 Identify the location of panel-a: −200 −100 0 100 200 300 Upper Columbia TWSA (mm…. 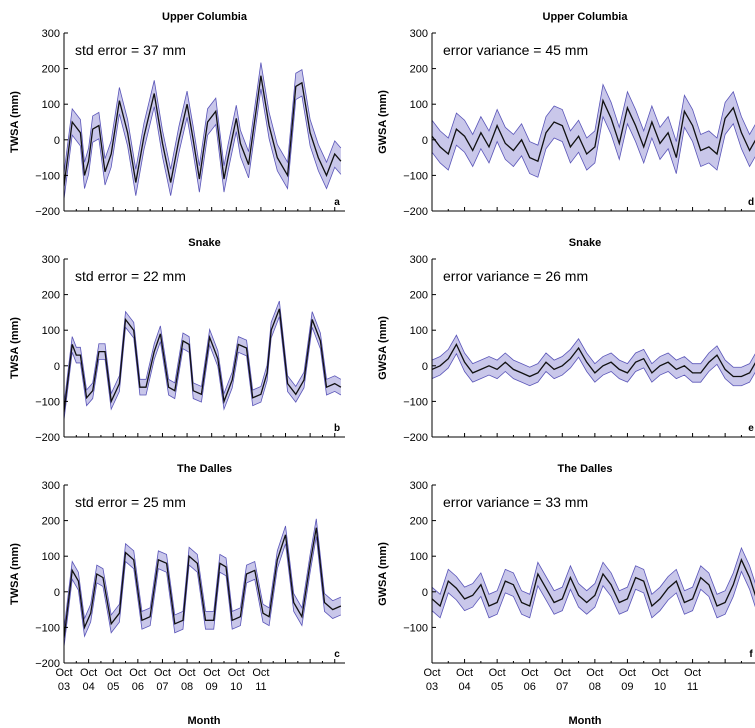
(177, 114).